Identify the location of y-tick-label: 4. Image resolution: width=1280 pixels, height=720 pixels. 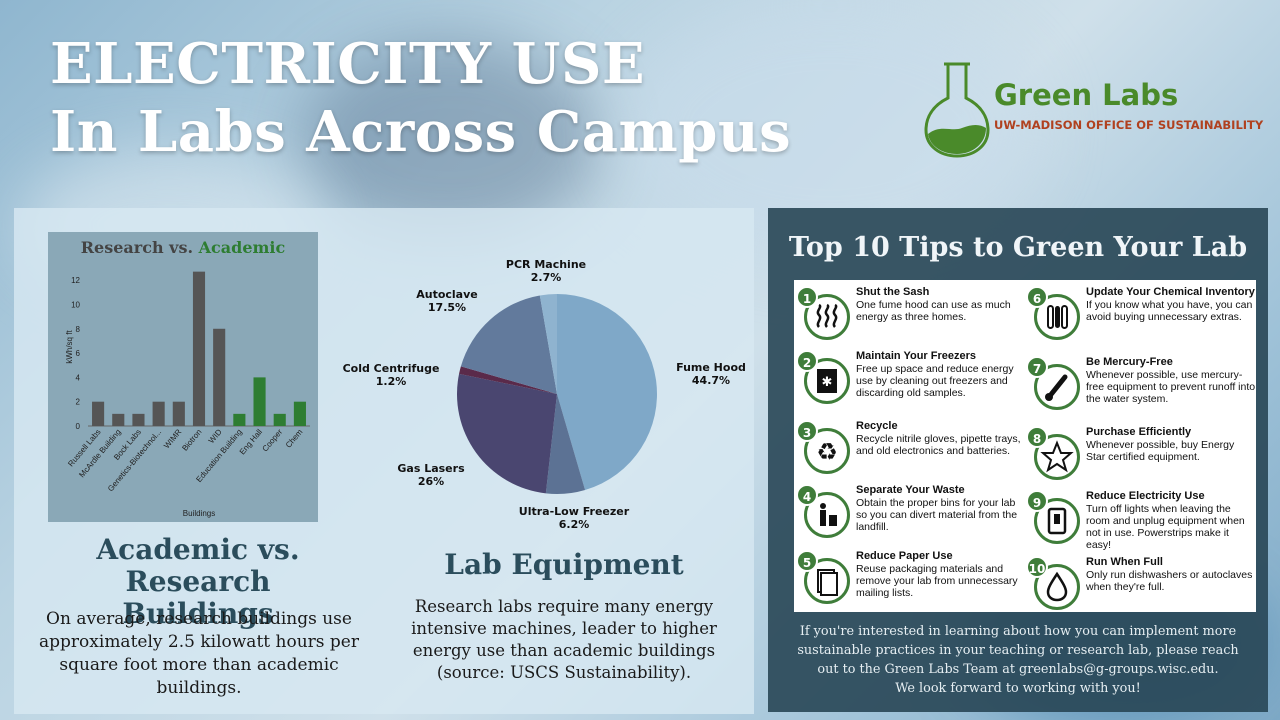
(78, 377).